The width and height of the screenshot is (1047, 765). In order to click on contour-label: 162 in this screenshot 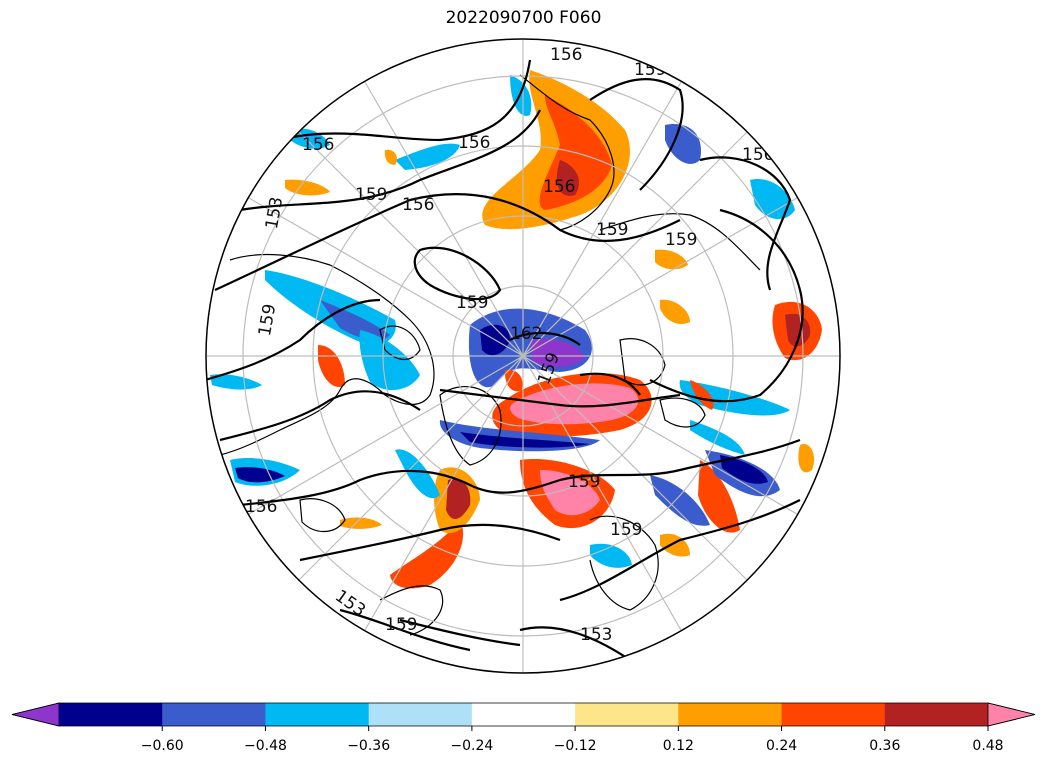, I will do `click(526, 334)`.